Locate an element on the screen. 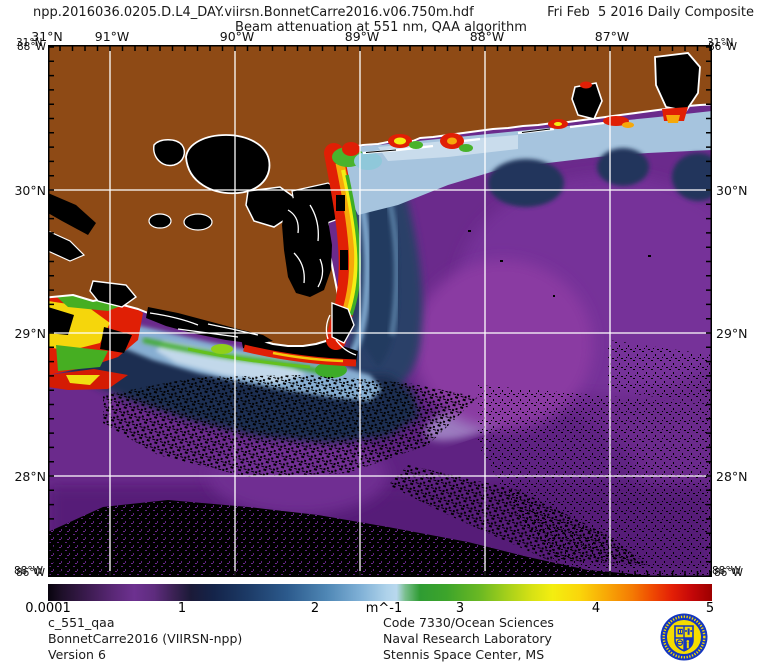 This screenshot has width=762, height=664. axis-label-91w: 91°W is located at coordinates (112, 36).